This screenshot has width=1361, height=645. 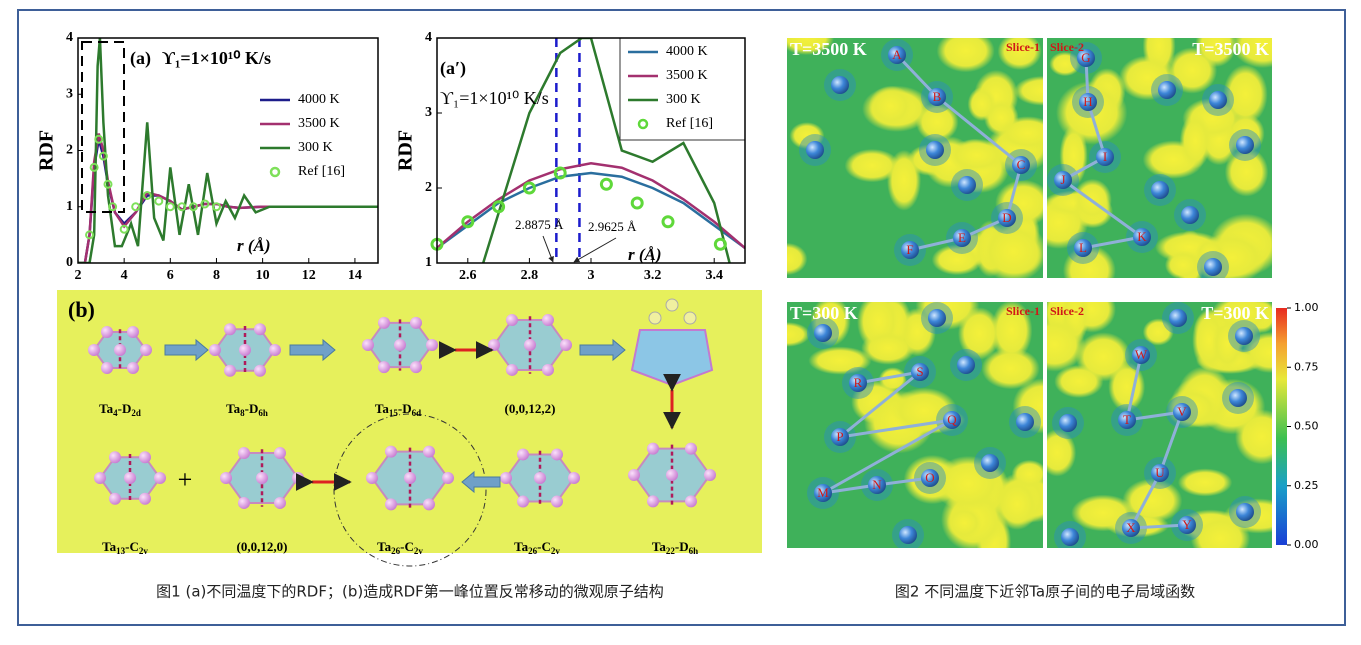 What do you see at coordinates (69, 262) in the screenshot?
I see `y-tick-label: 0` at bounding box center [69, 262].